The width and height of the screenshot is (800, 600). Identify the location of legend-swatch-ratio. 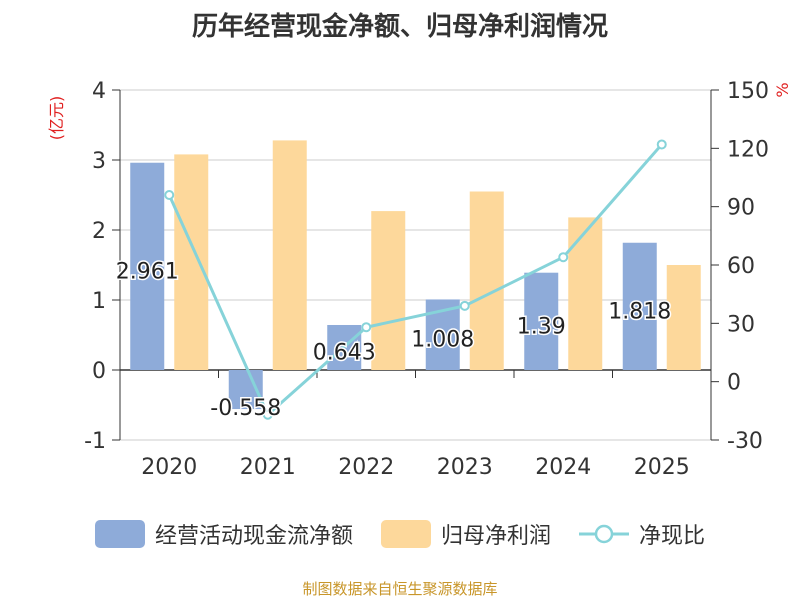
(604, 534).